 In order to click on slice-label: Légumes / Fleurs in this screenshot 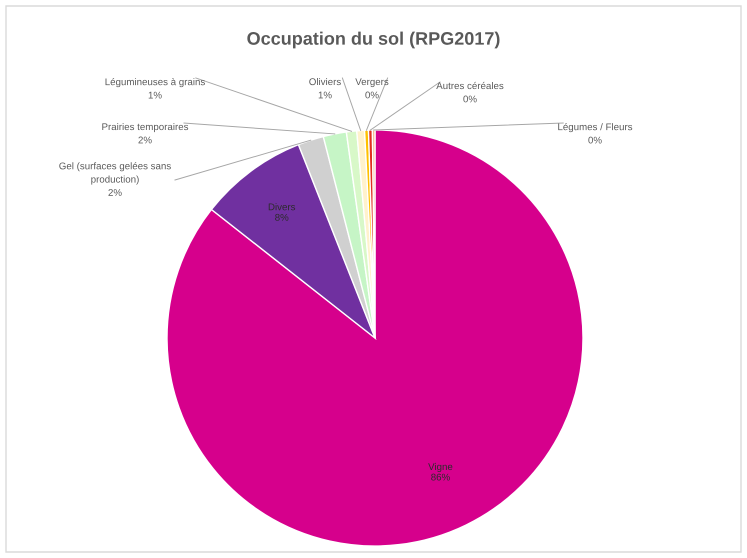, I will do `click(595, 127)`.